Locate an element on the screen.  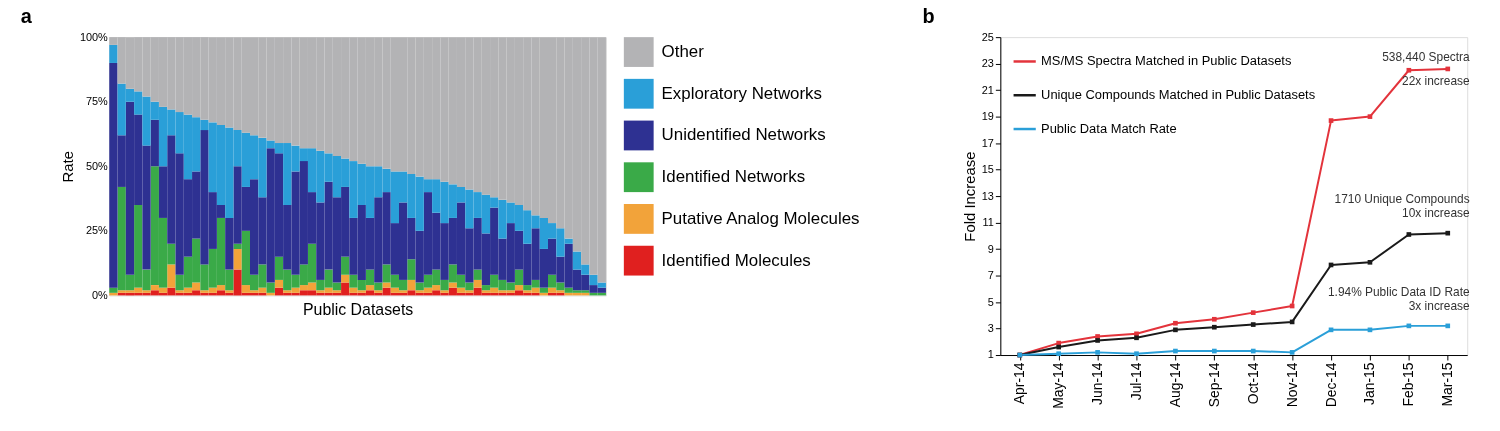
x-tick-label: Mar-15 is located at coordinates (1447, 384).